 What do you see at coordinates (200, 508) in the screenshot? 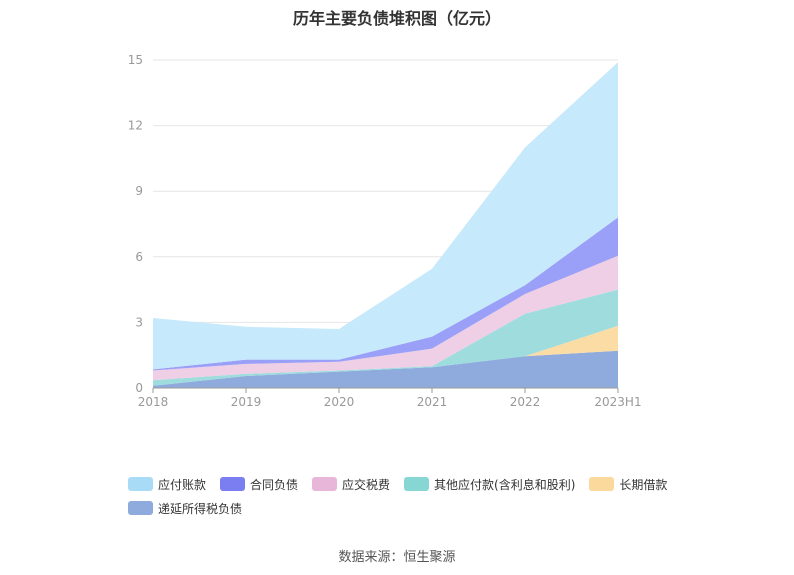
I see `legend-label-deferred-tax: 递延所得税负债` at bounding box center [200, 508].